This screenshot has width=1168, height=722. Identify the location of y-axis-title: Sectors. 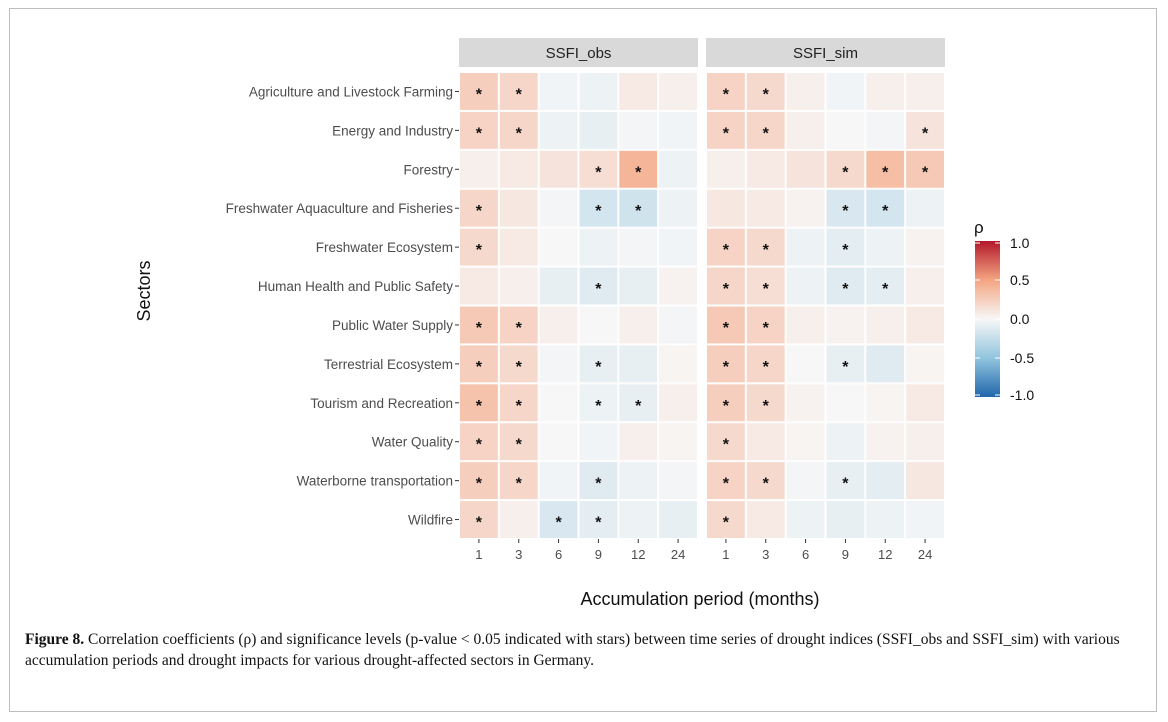
(144, 290).